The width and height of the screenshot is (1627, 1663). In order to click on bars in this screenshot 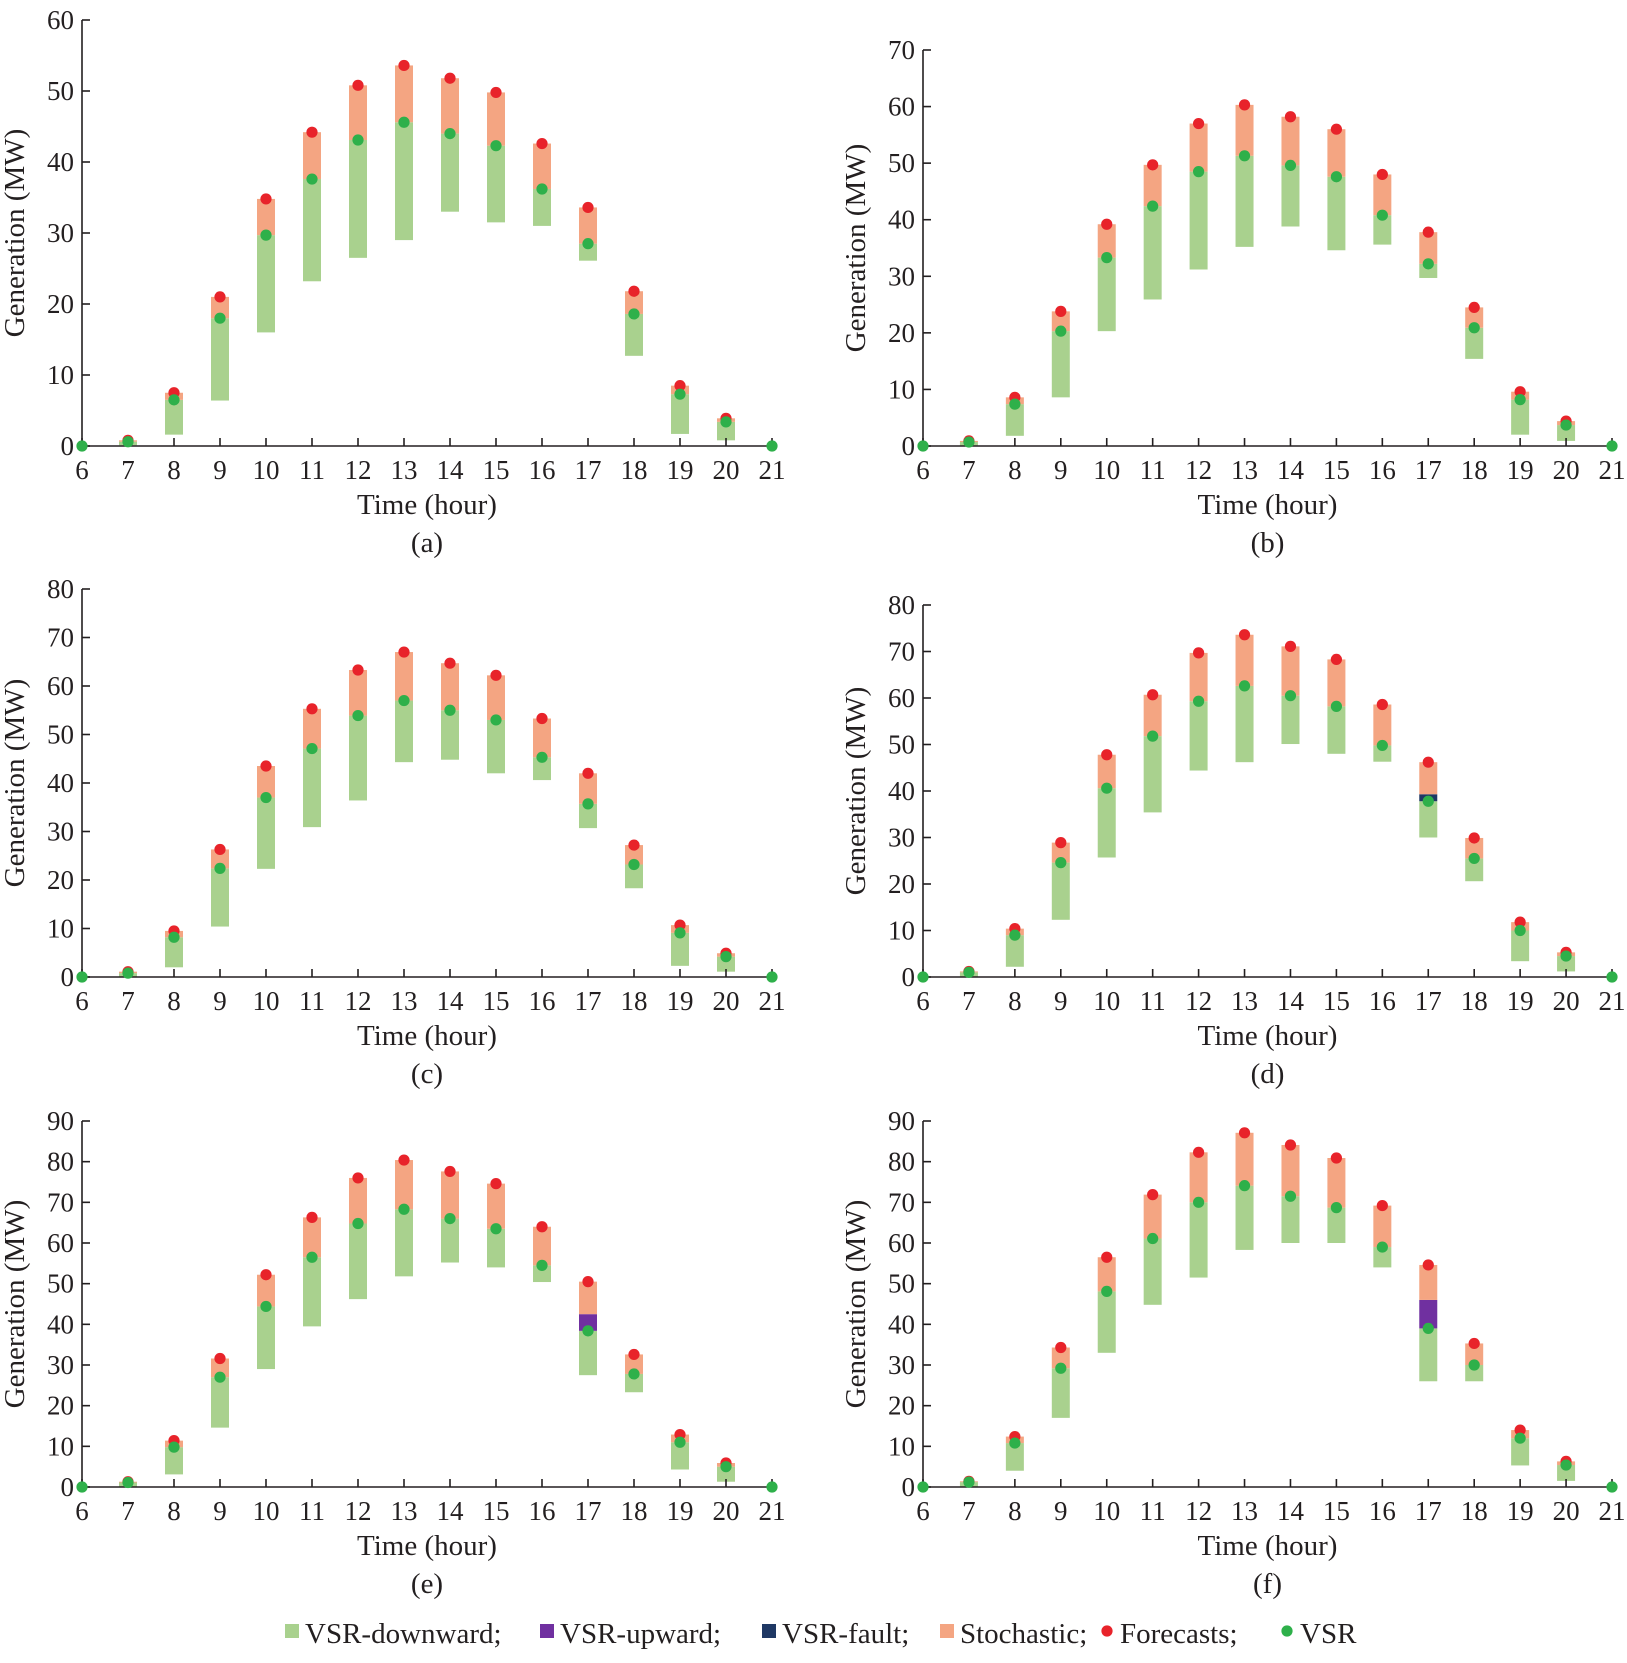, I will do `click(1267, 1309)`.